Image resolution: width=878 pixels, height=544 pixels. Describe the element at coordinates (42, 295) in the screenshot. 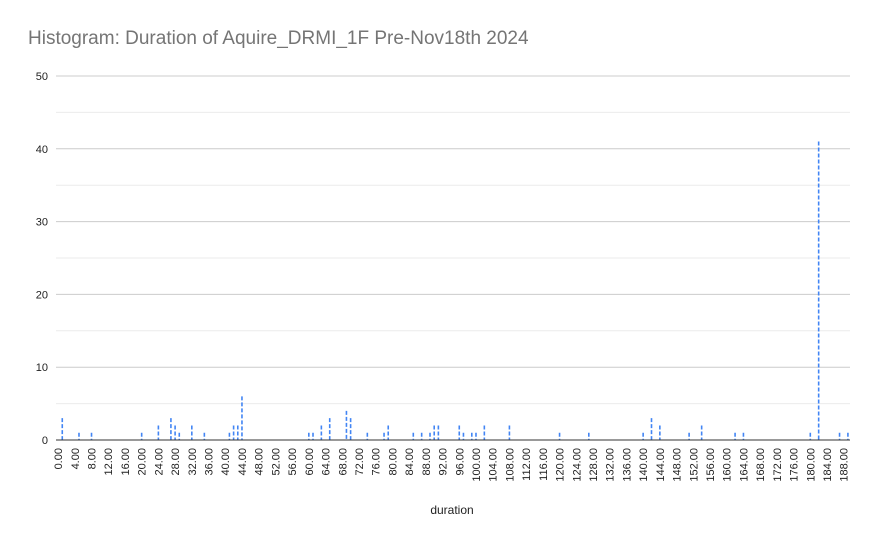

I see `y-tick-label: 20` at that location.